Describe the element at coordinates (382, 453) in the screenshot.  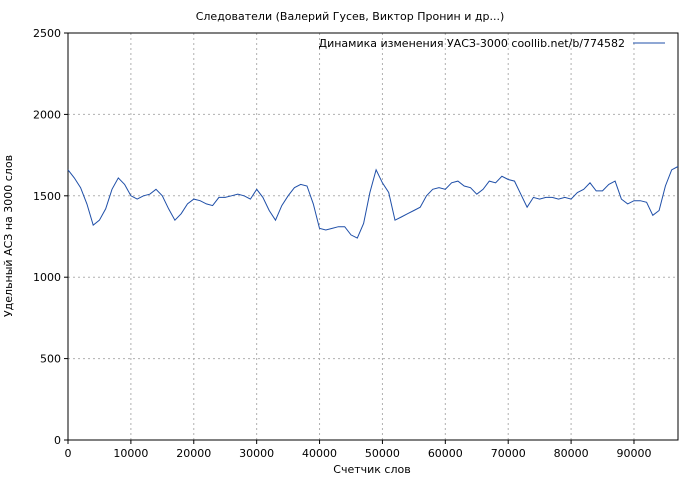
I see `x-tick-label: 50000` at that location.